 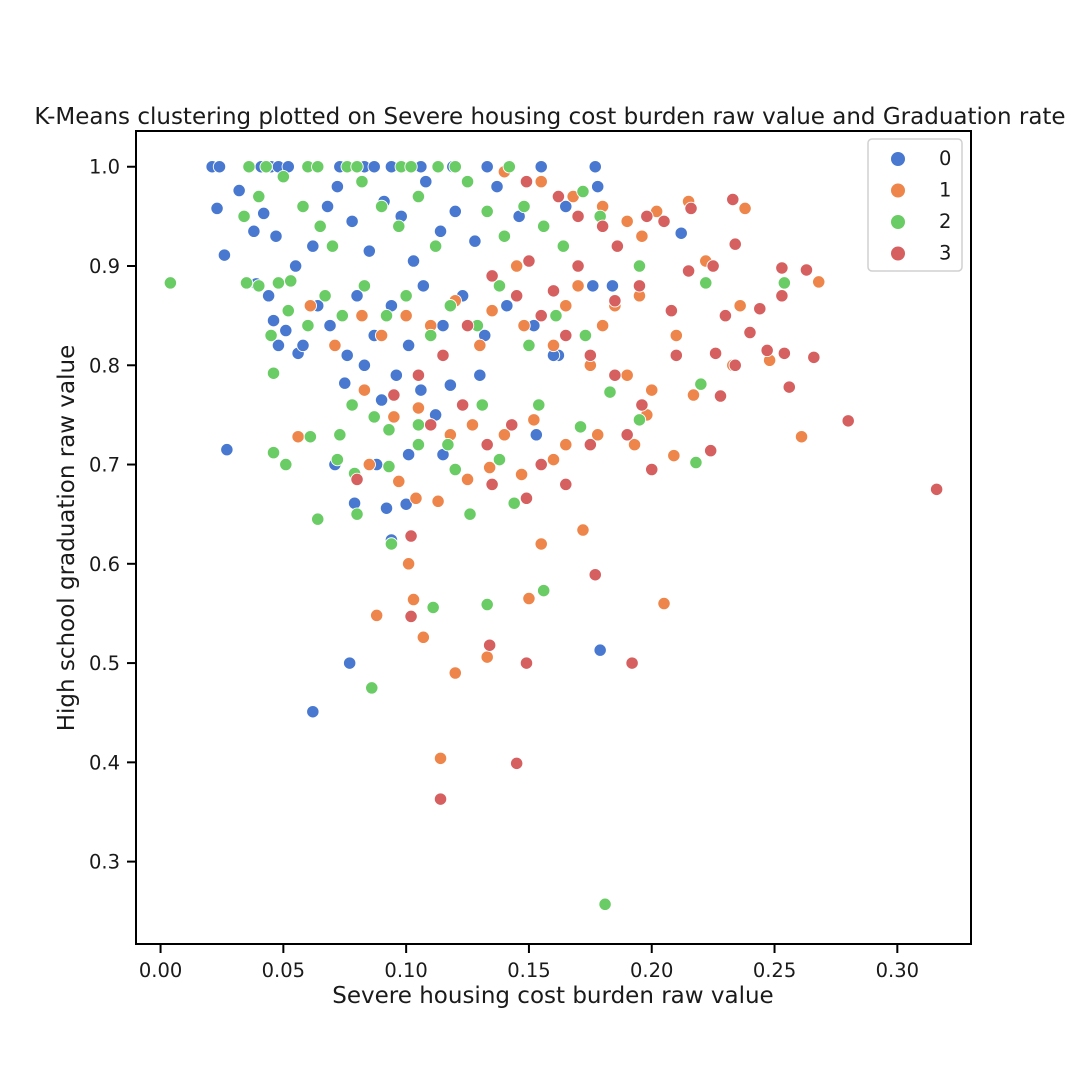 I want to click on legend: 0 1 2 3, so click(x=915, y=205).